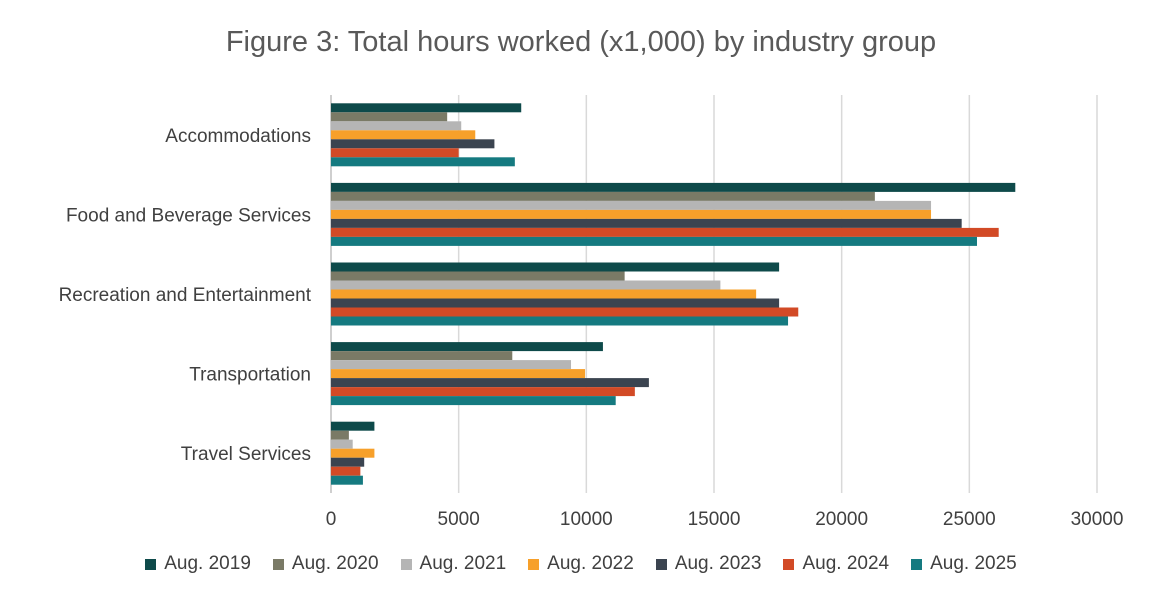 The image size is (1162, 595). I want to click on legend-label: Aug. 2019, so click(207, 563).